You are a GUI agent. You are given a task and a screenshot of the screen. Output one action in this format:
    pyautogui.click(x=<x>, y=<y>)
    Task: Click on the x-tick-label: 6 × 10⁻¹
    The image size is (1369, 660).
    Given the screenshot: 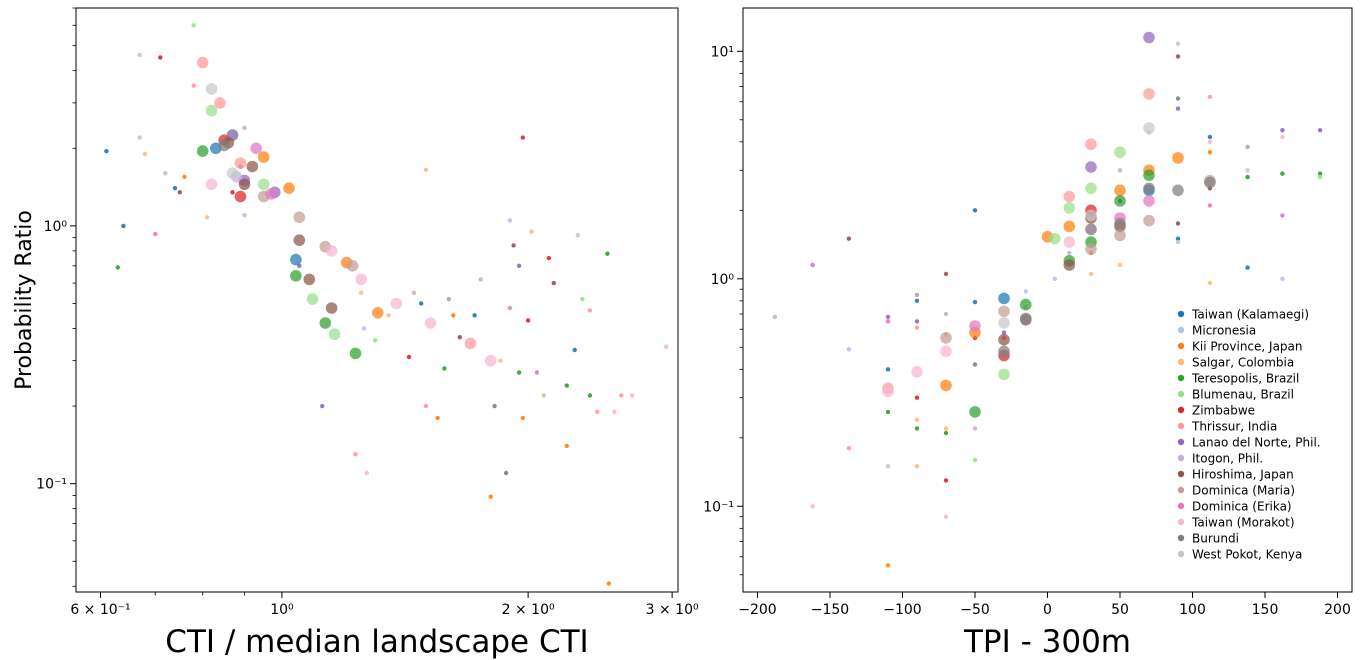 What is the action you would take?
    pyautogui.click(x=100, y=610)
    